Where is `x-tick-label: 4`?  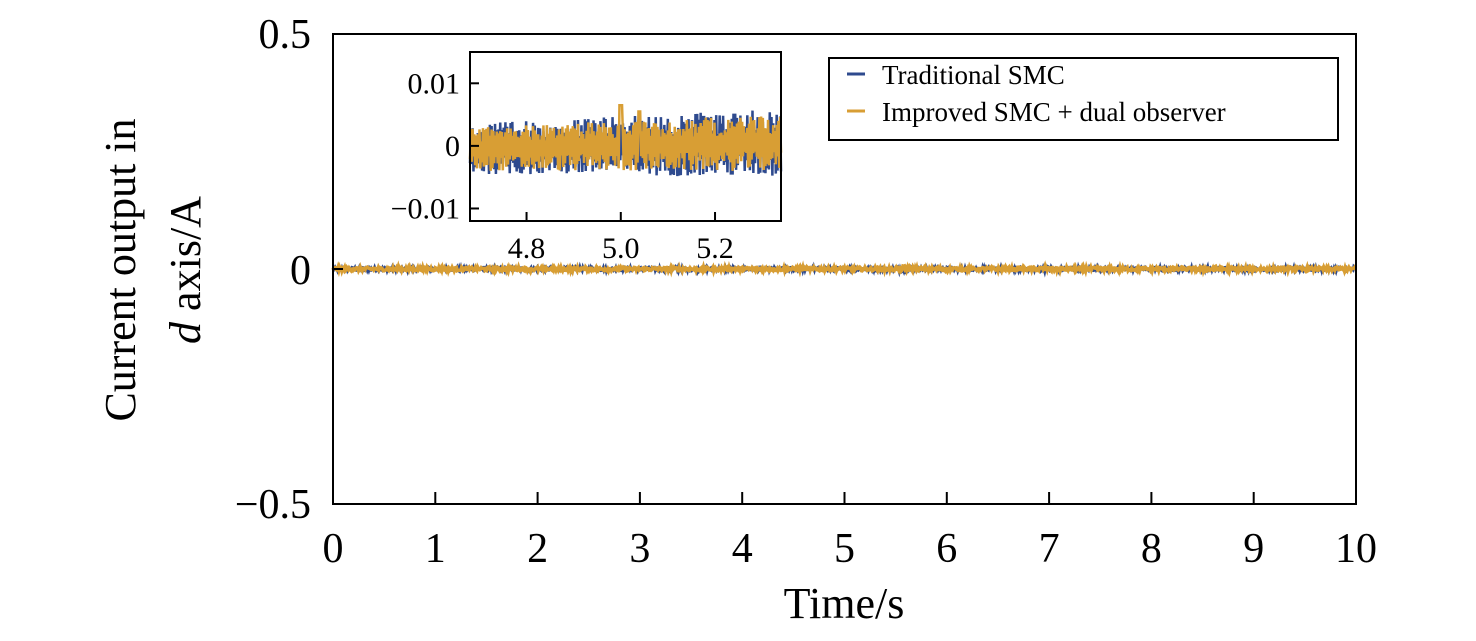
x-tick-label: 4 is located at coordinates (742, 549).